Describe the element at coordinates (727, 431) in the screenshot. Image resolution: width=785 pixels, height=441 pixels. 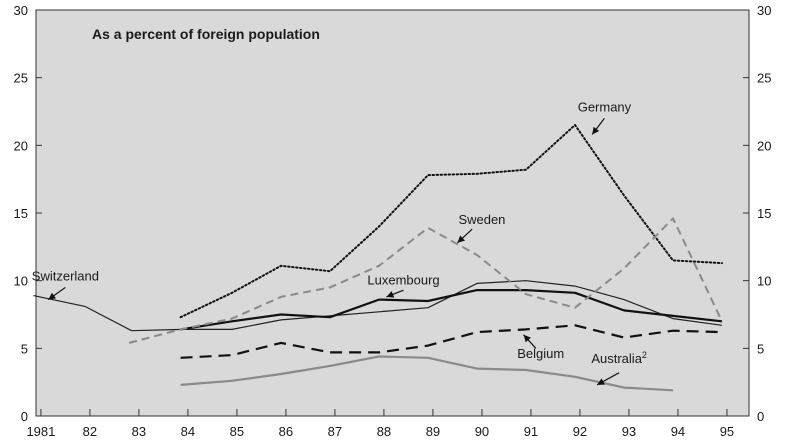
I see `x-tick-label: 95` at that location.